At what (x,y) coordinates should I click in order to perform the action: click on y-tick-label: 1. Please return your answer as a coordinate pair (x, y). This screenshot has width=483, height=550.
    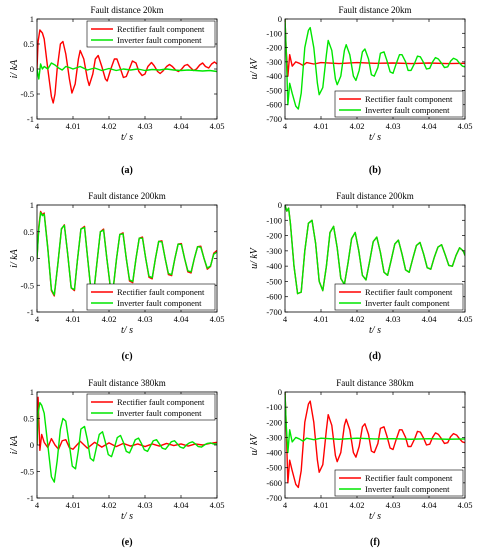
    Looking at the image, I should click on (32, 205).